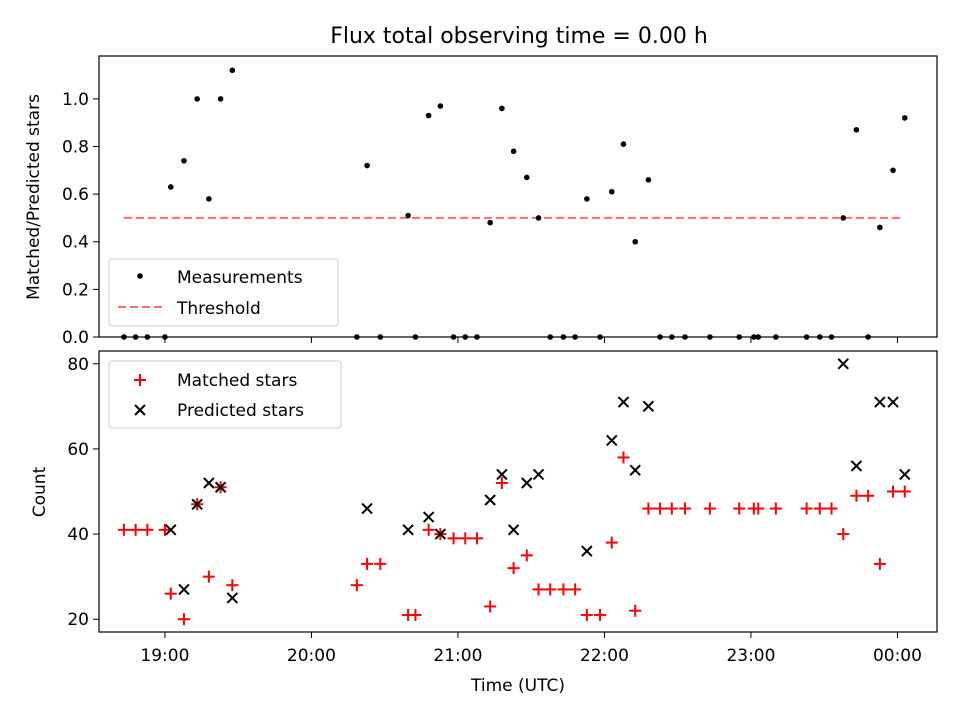  I want to click on count-y-tick-label: 80, so click(78, 365).